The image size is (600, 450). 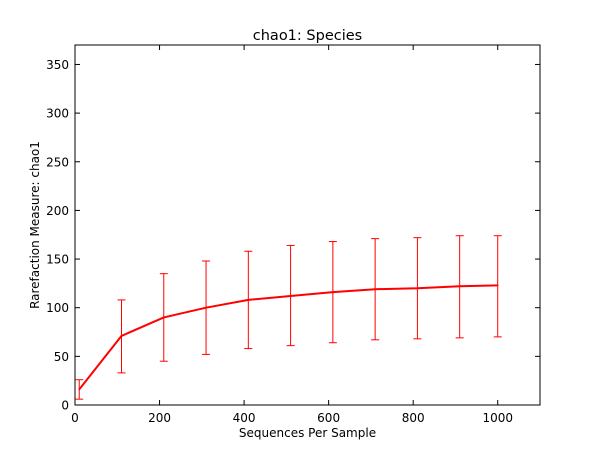 I want to click on x-tick-label: 400, so click(x=244, y=418).